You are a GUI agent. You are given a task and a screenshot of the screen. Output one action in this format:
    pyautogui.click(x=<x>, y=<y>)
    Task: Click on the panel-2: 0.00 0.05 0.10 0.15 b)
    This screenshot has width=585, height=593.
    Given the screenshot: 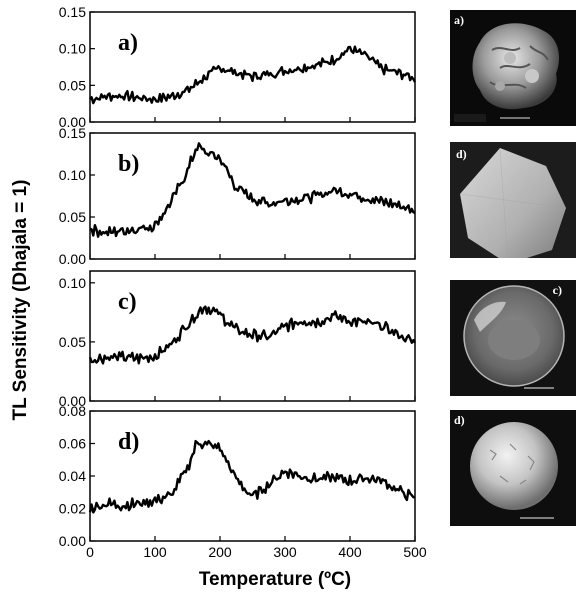 What is the action you would take?
    pyautogui.click(x=237, y=196)
    